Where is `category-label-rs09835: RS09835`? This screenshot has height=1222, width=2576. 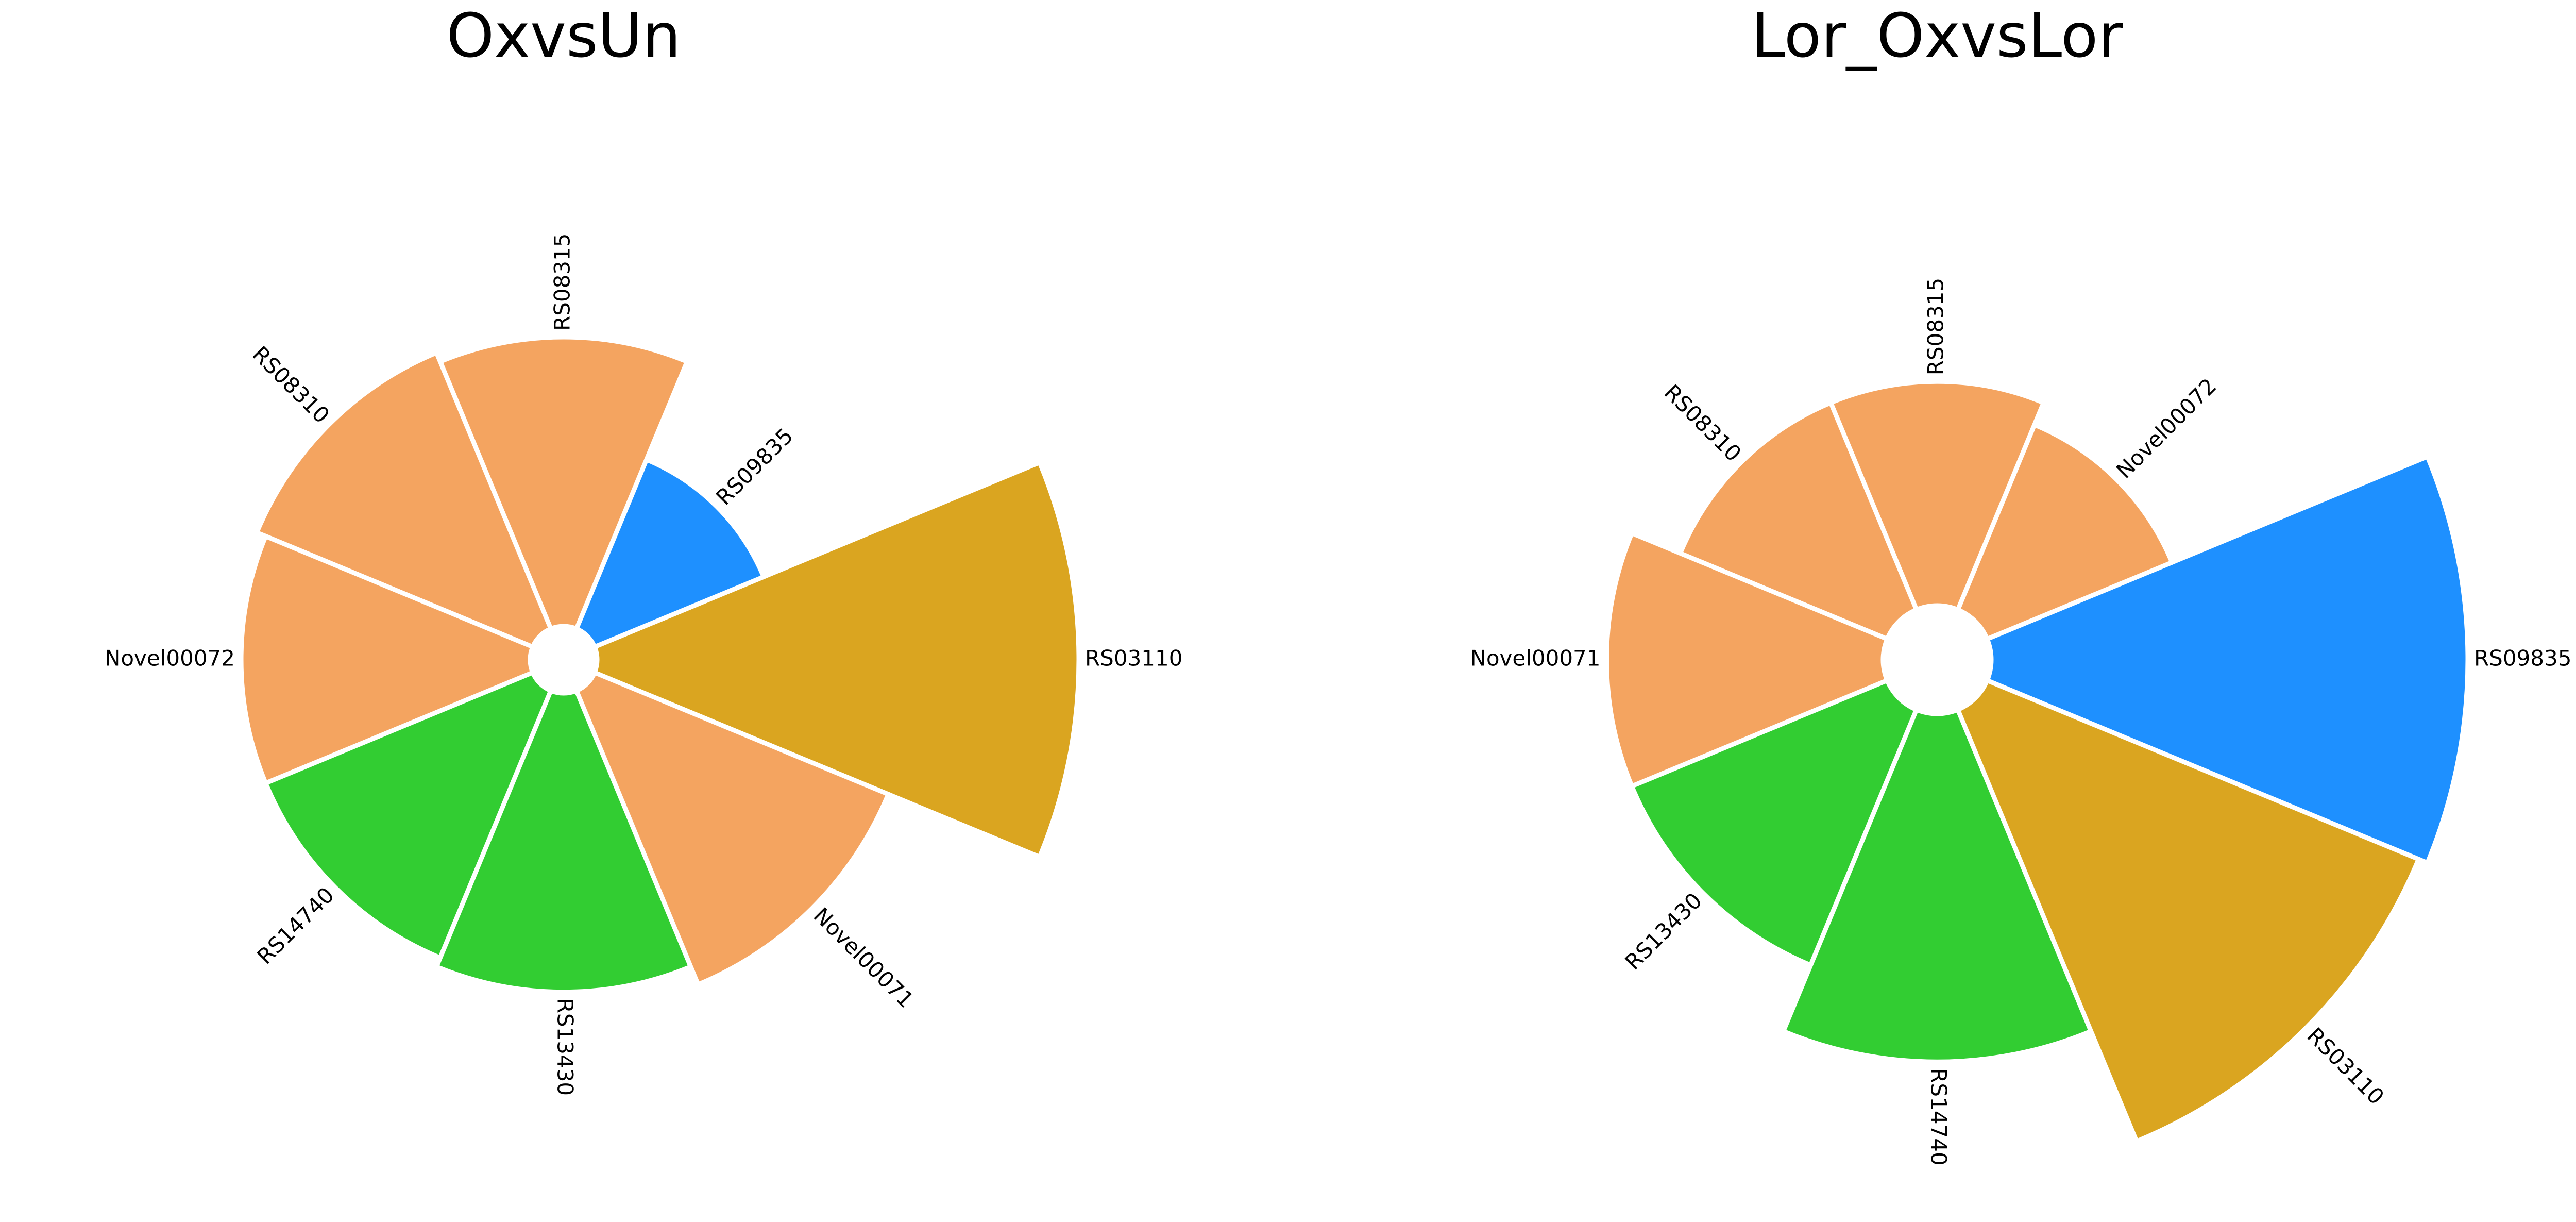 category-label-rs09835: RS09835 is located at coordinates (2522, 658).